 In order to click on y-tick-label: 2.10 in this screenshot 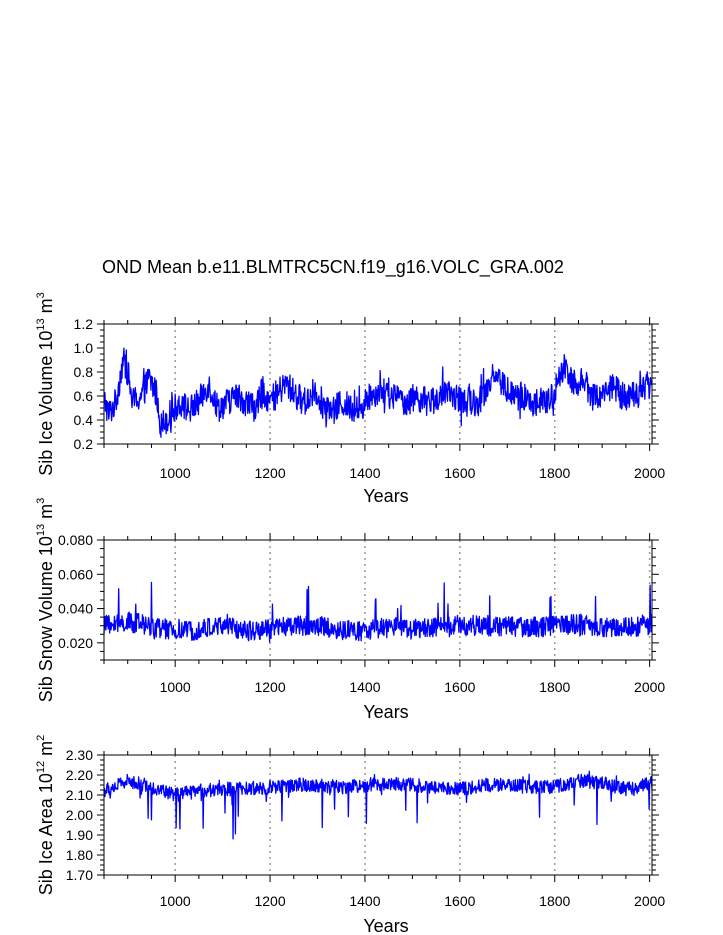, I will do `click(79, 795)`.